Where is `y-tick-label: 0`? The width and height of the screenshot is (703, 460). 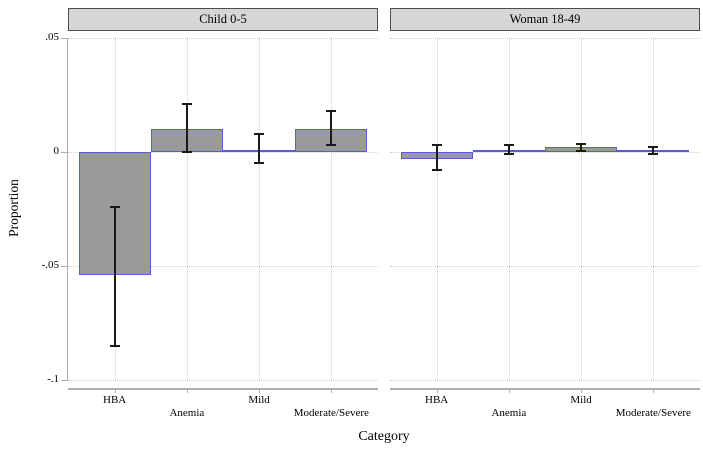
y-tick-label: 0 is located at coordinates (56, 151).